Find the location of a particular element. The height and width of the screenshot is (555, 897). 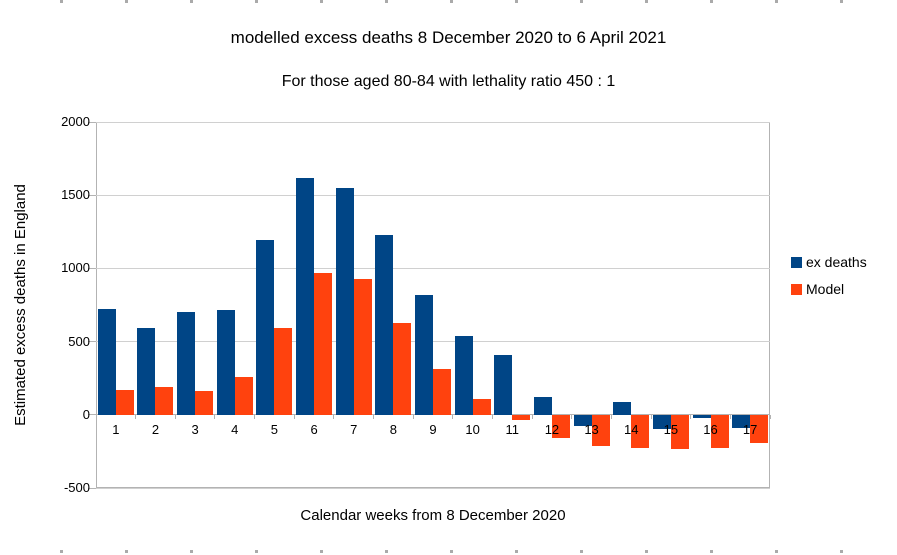

x-axis-label-week-9: 9 is located at coordinates (433, 429).